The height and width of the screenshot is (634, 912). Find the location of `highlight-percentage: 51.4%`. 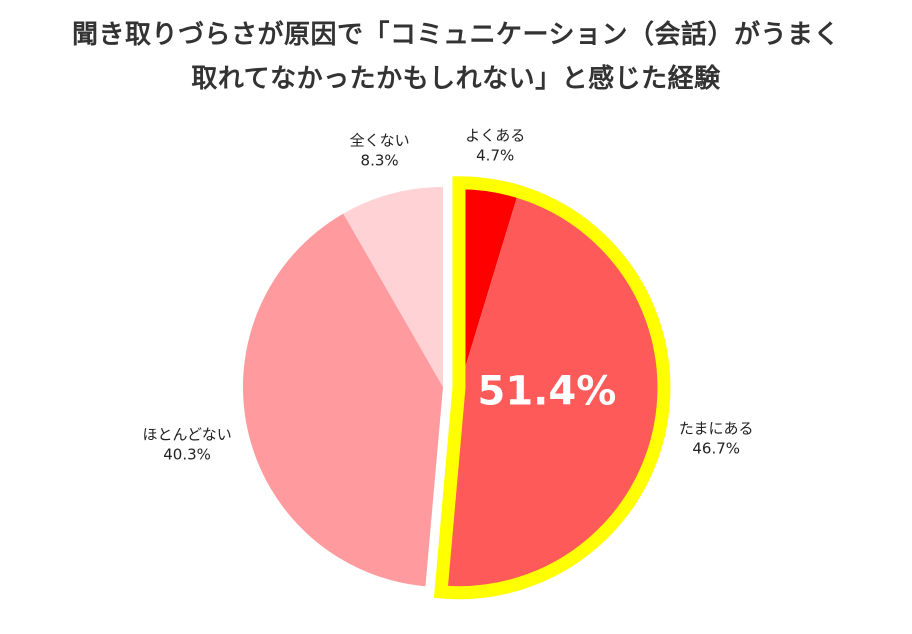

highlight-percentage: 51.4% is located at coordinates (547, 392).